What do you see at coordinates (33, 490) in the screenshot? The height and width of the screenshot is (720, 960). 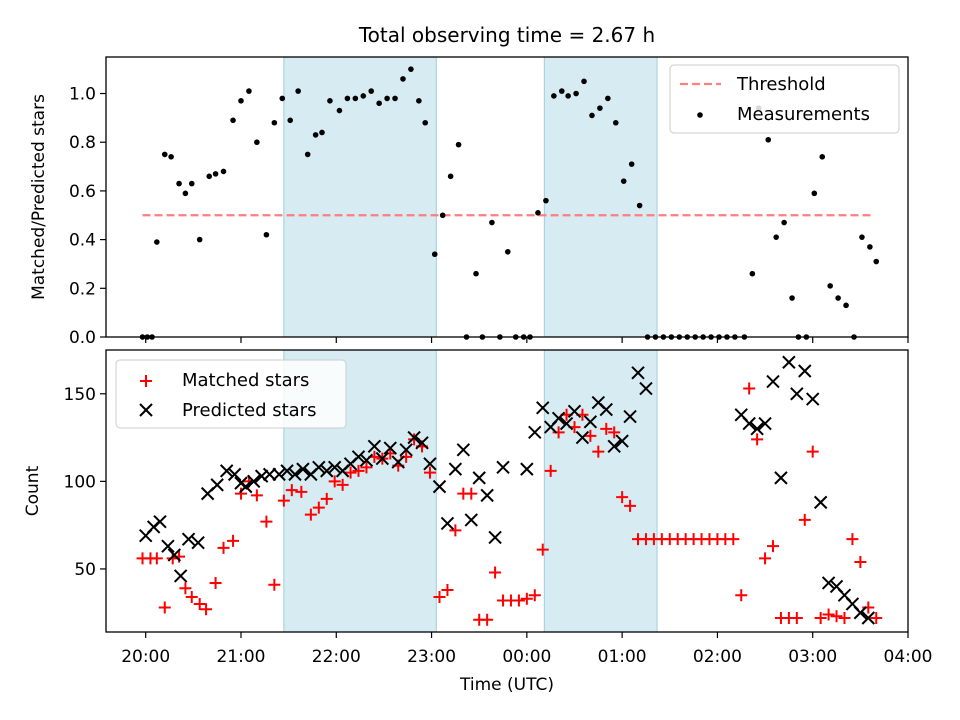 I see `y-axis-label-count: Count` at bounding box center [33, 490].